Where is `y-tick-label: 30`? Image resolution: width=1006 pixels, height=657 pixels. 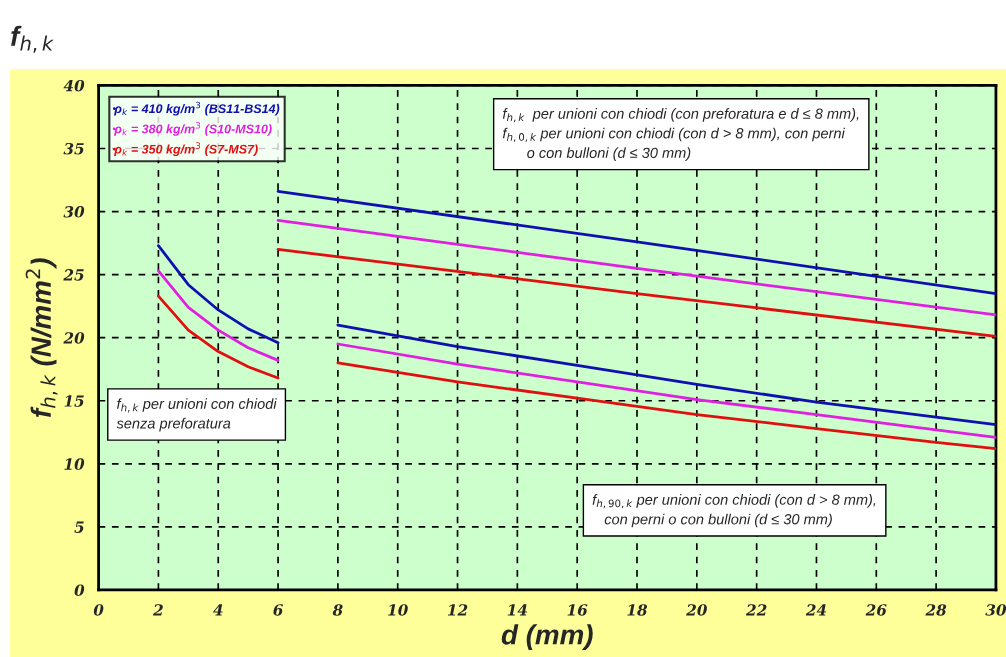 y-tick-label: 30 is located at coordinates (74, 212).